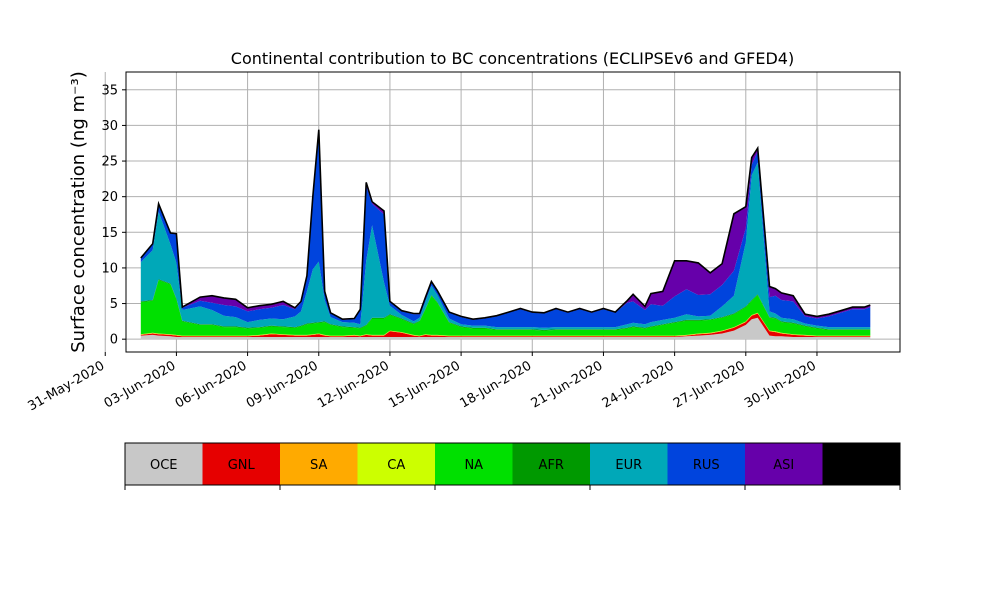 Image resolution: width=1000 pixels, height=600 pixels. I want to click on legend-label-oce: OCE, so click(164, 465).